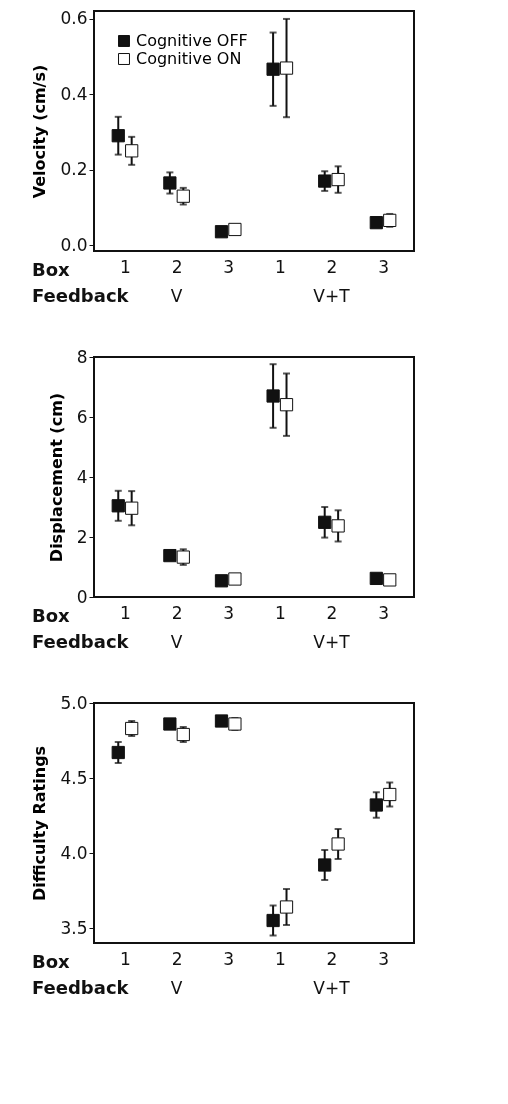 The image size is (508, 1104). Describe the element at coordinates (74, 852) in the screenshot. I see `y-tick-label: 4.0` at that location.